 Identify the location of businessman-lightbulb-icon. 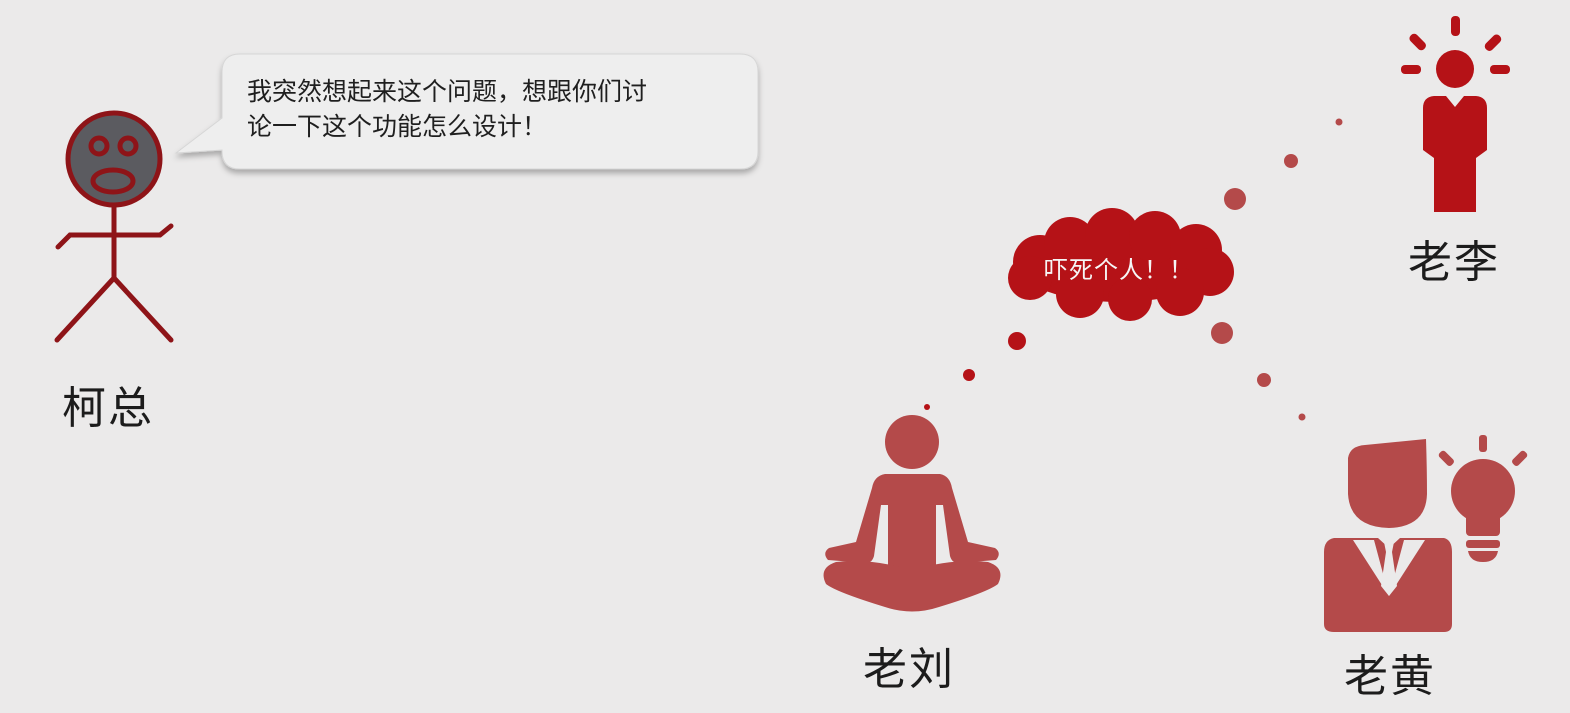
(1426, 533).